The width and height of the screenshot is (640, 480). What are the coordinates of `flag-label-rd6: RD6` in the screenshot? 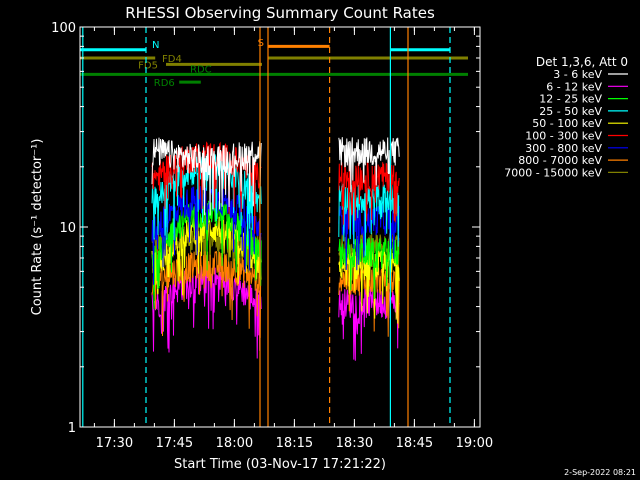 It's located at (164, 83).